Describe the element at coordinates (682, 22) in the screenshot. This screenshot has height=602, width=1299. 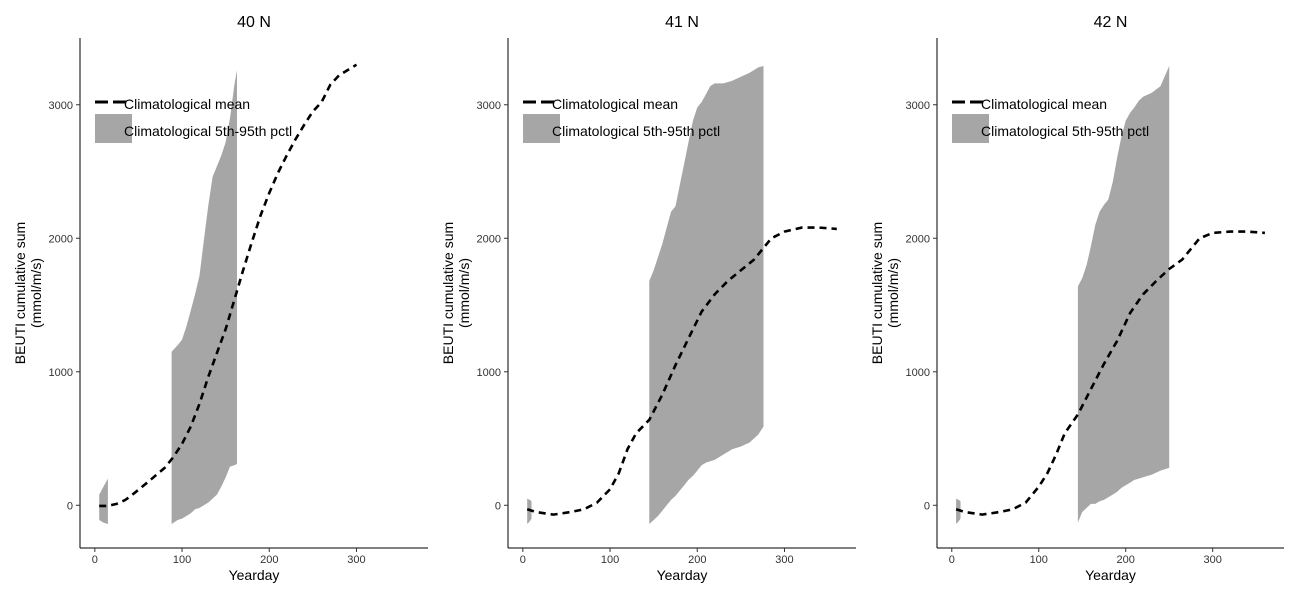
I see `panel-title: 41 N` at that location.